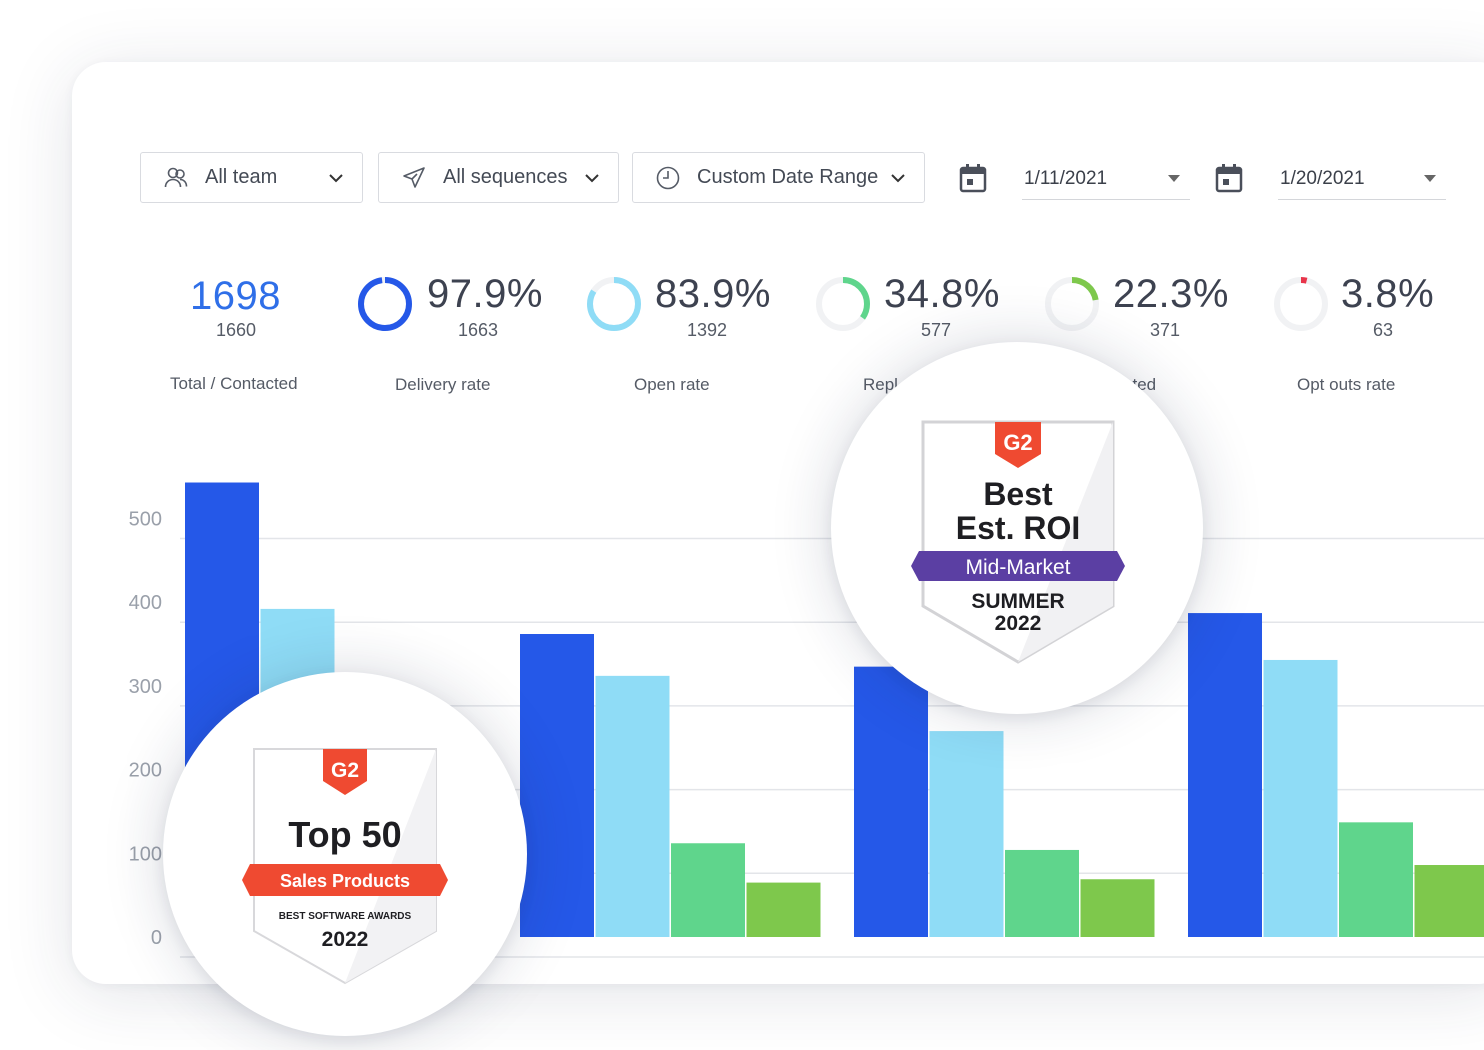 The image size is (1484, 1050). Describe the element at coordinates (713, 294) in the screenshot. I see `open-rate-value: 83.9%` at that location.